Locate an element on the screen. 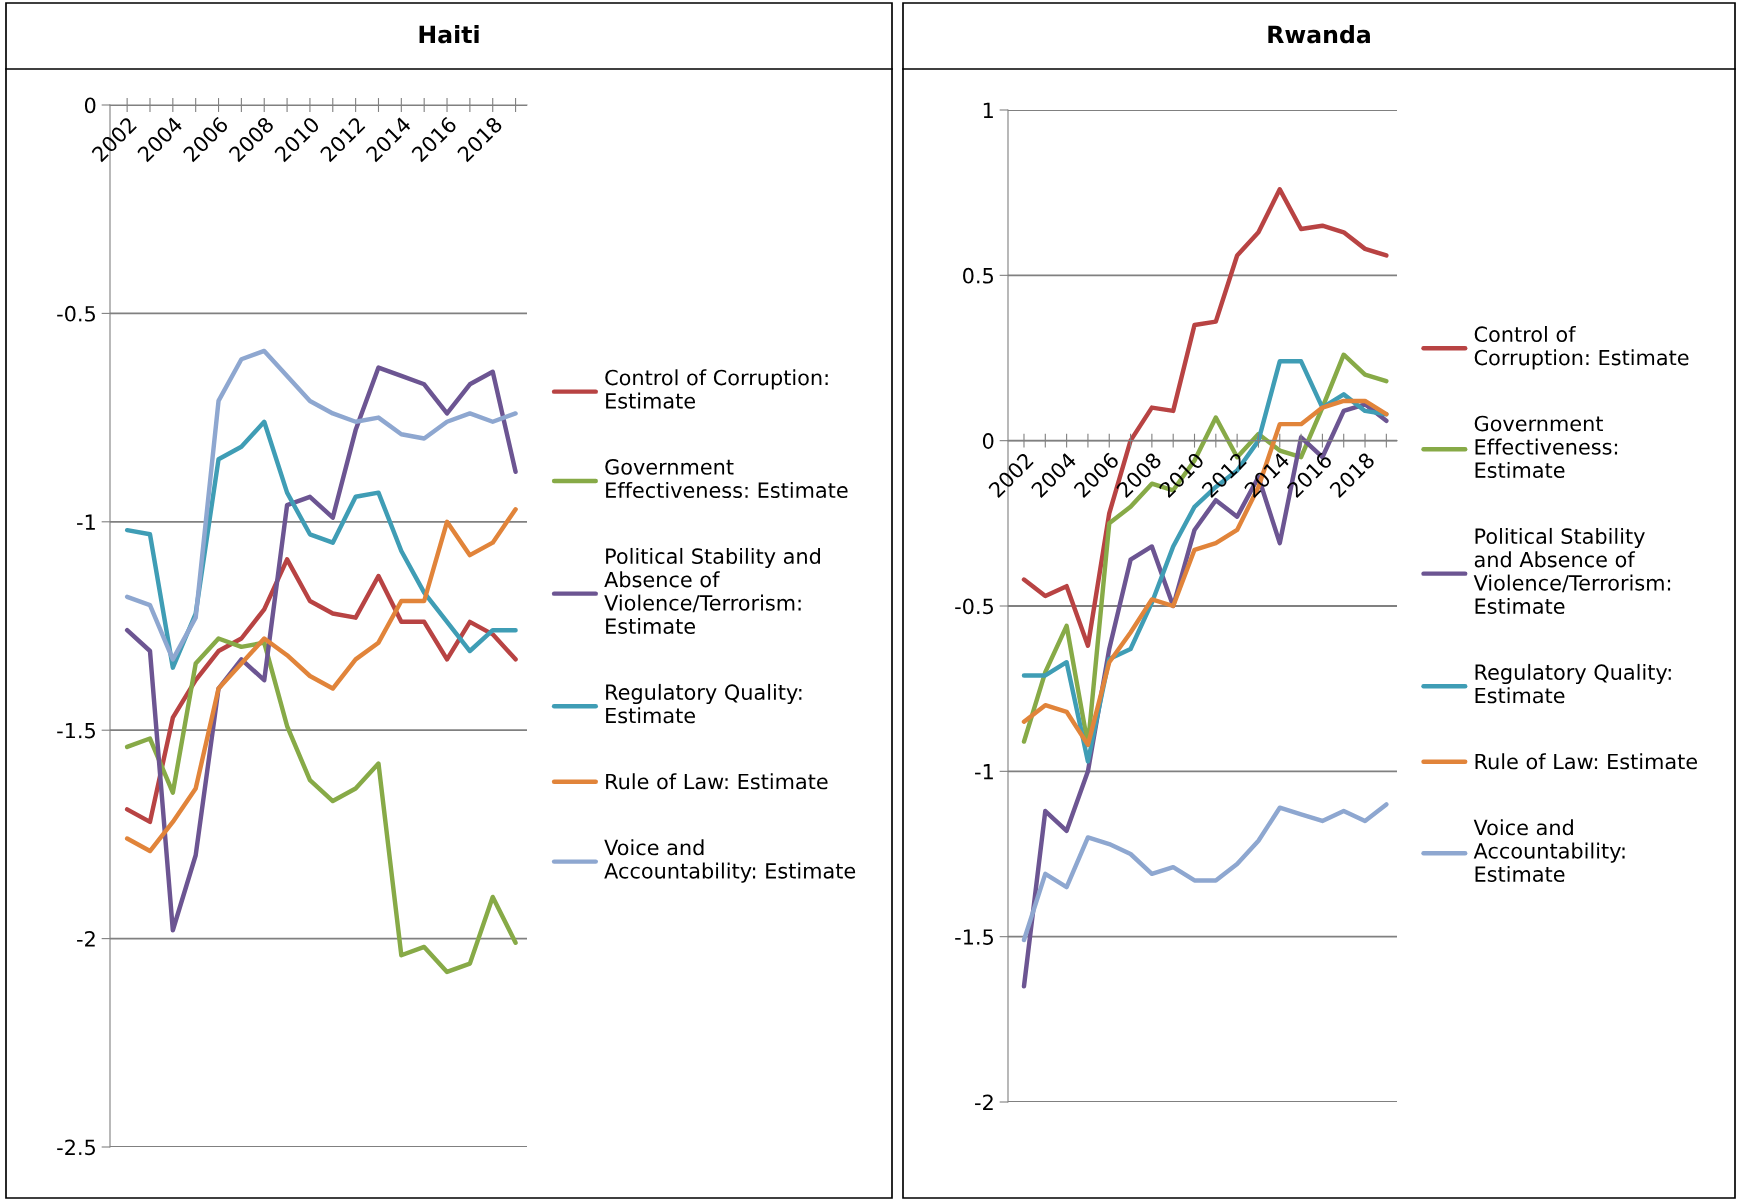  chart-title: Haiti is located at coordinates (449, 34).